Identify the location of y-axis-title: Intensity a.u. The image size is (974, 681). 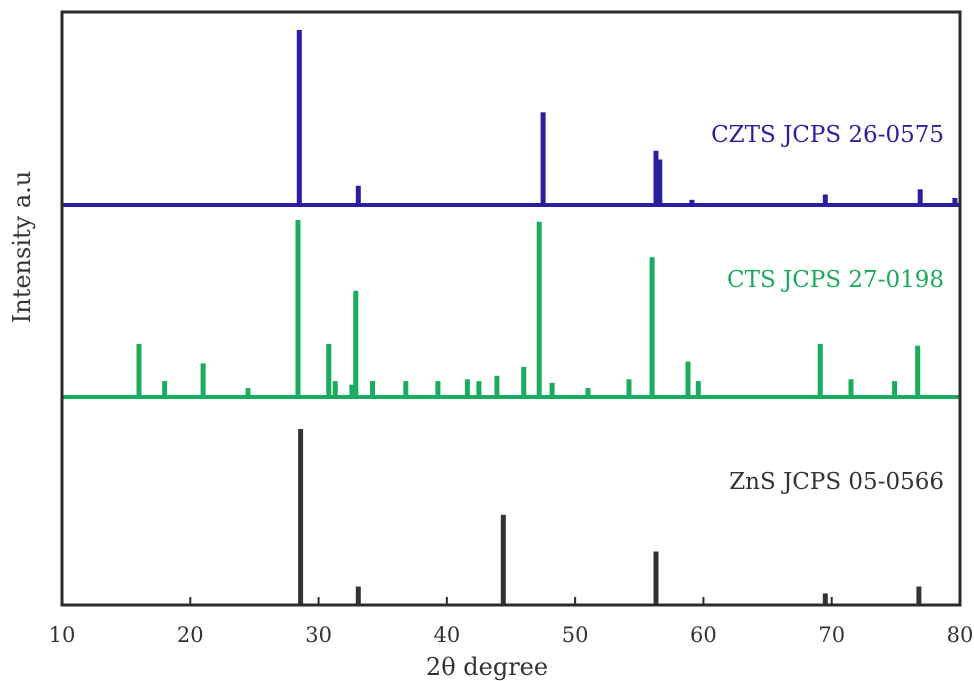
(22, 247).